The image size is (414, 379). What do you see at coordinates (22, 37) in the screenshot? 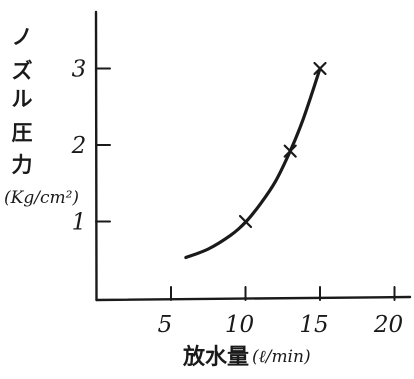
I see `y-axis-label-char-1: ノ` at bounding box center [22, 37].